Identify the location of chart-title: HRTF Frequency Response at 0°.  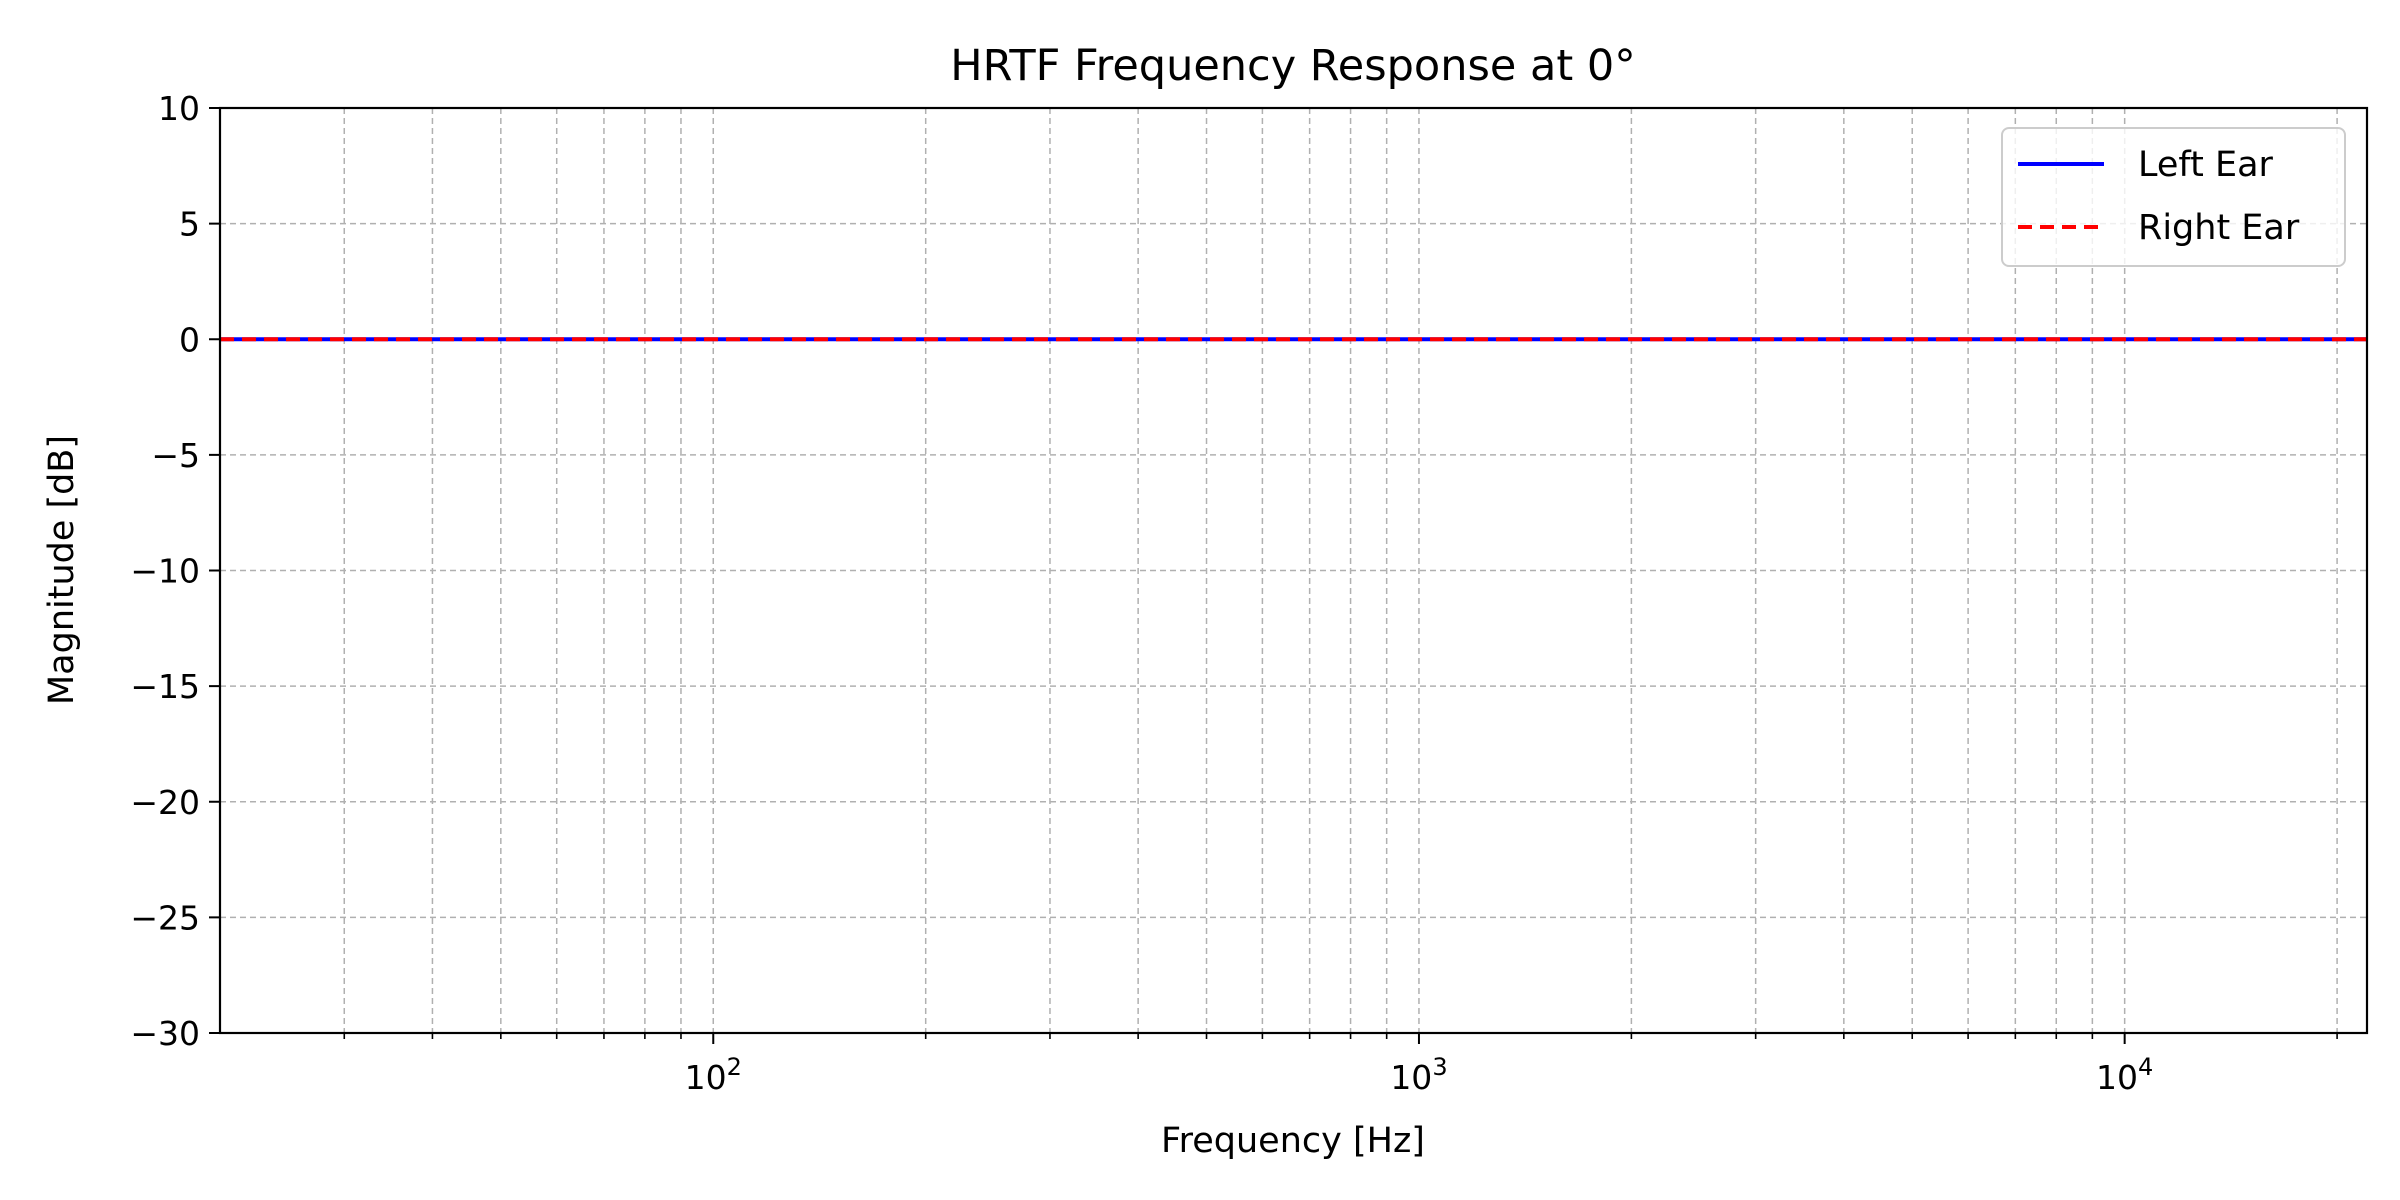
(1292, 66).